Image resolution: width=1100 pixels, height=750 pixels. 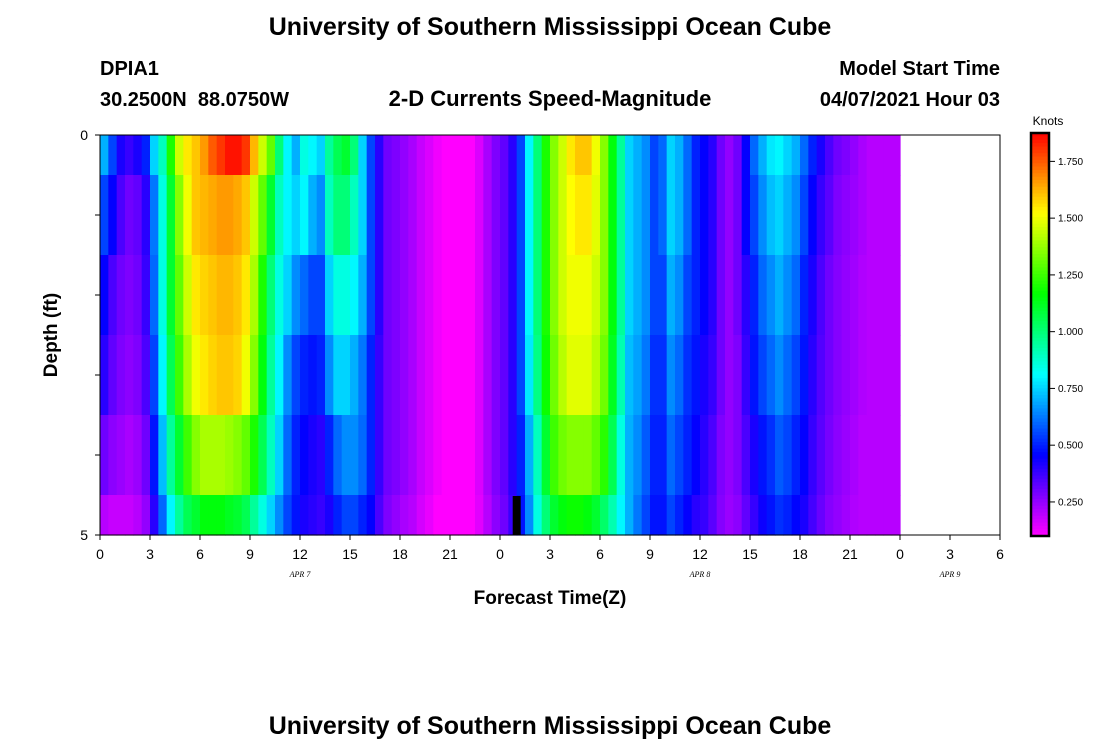 I want to click on colorbar-tick-label: 0.500, so click(x=1070, y=446).